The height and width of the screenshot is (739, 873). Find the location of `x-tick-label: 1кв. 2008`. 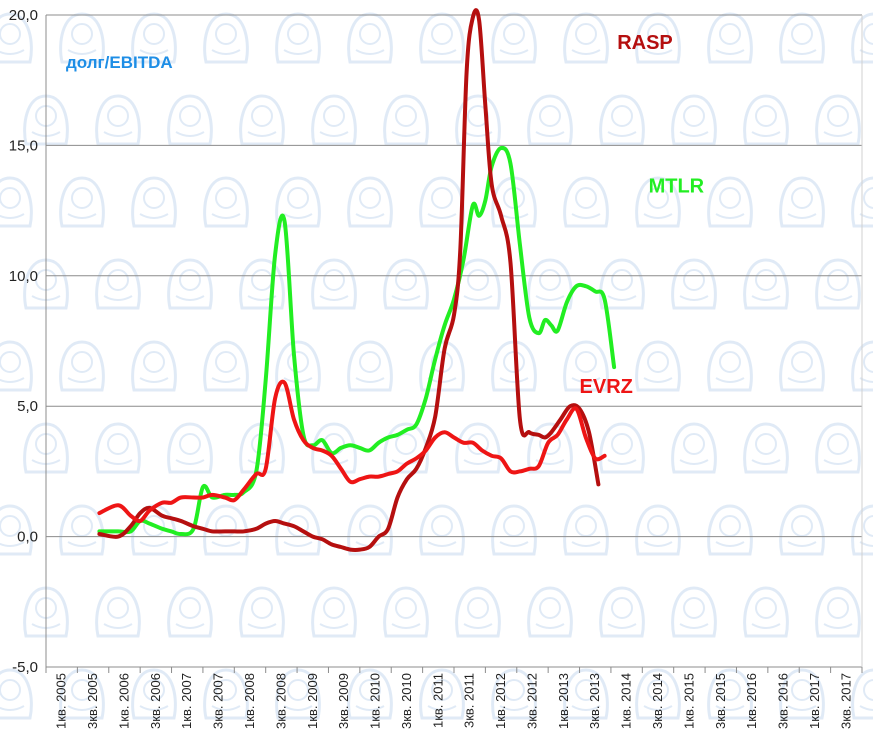

x-tick-label: 1кв. 2008 is located at coordinates (249, 701).